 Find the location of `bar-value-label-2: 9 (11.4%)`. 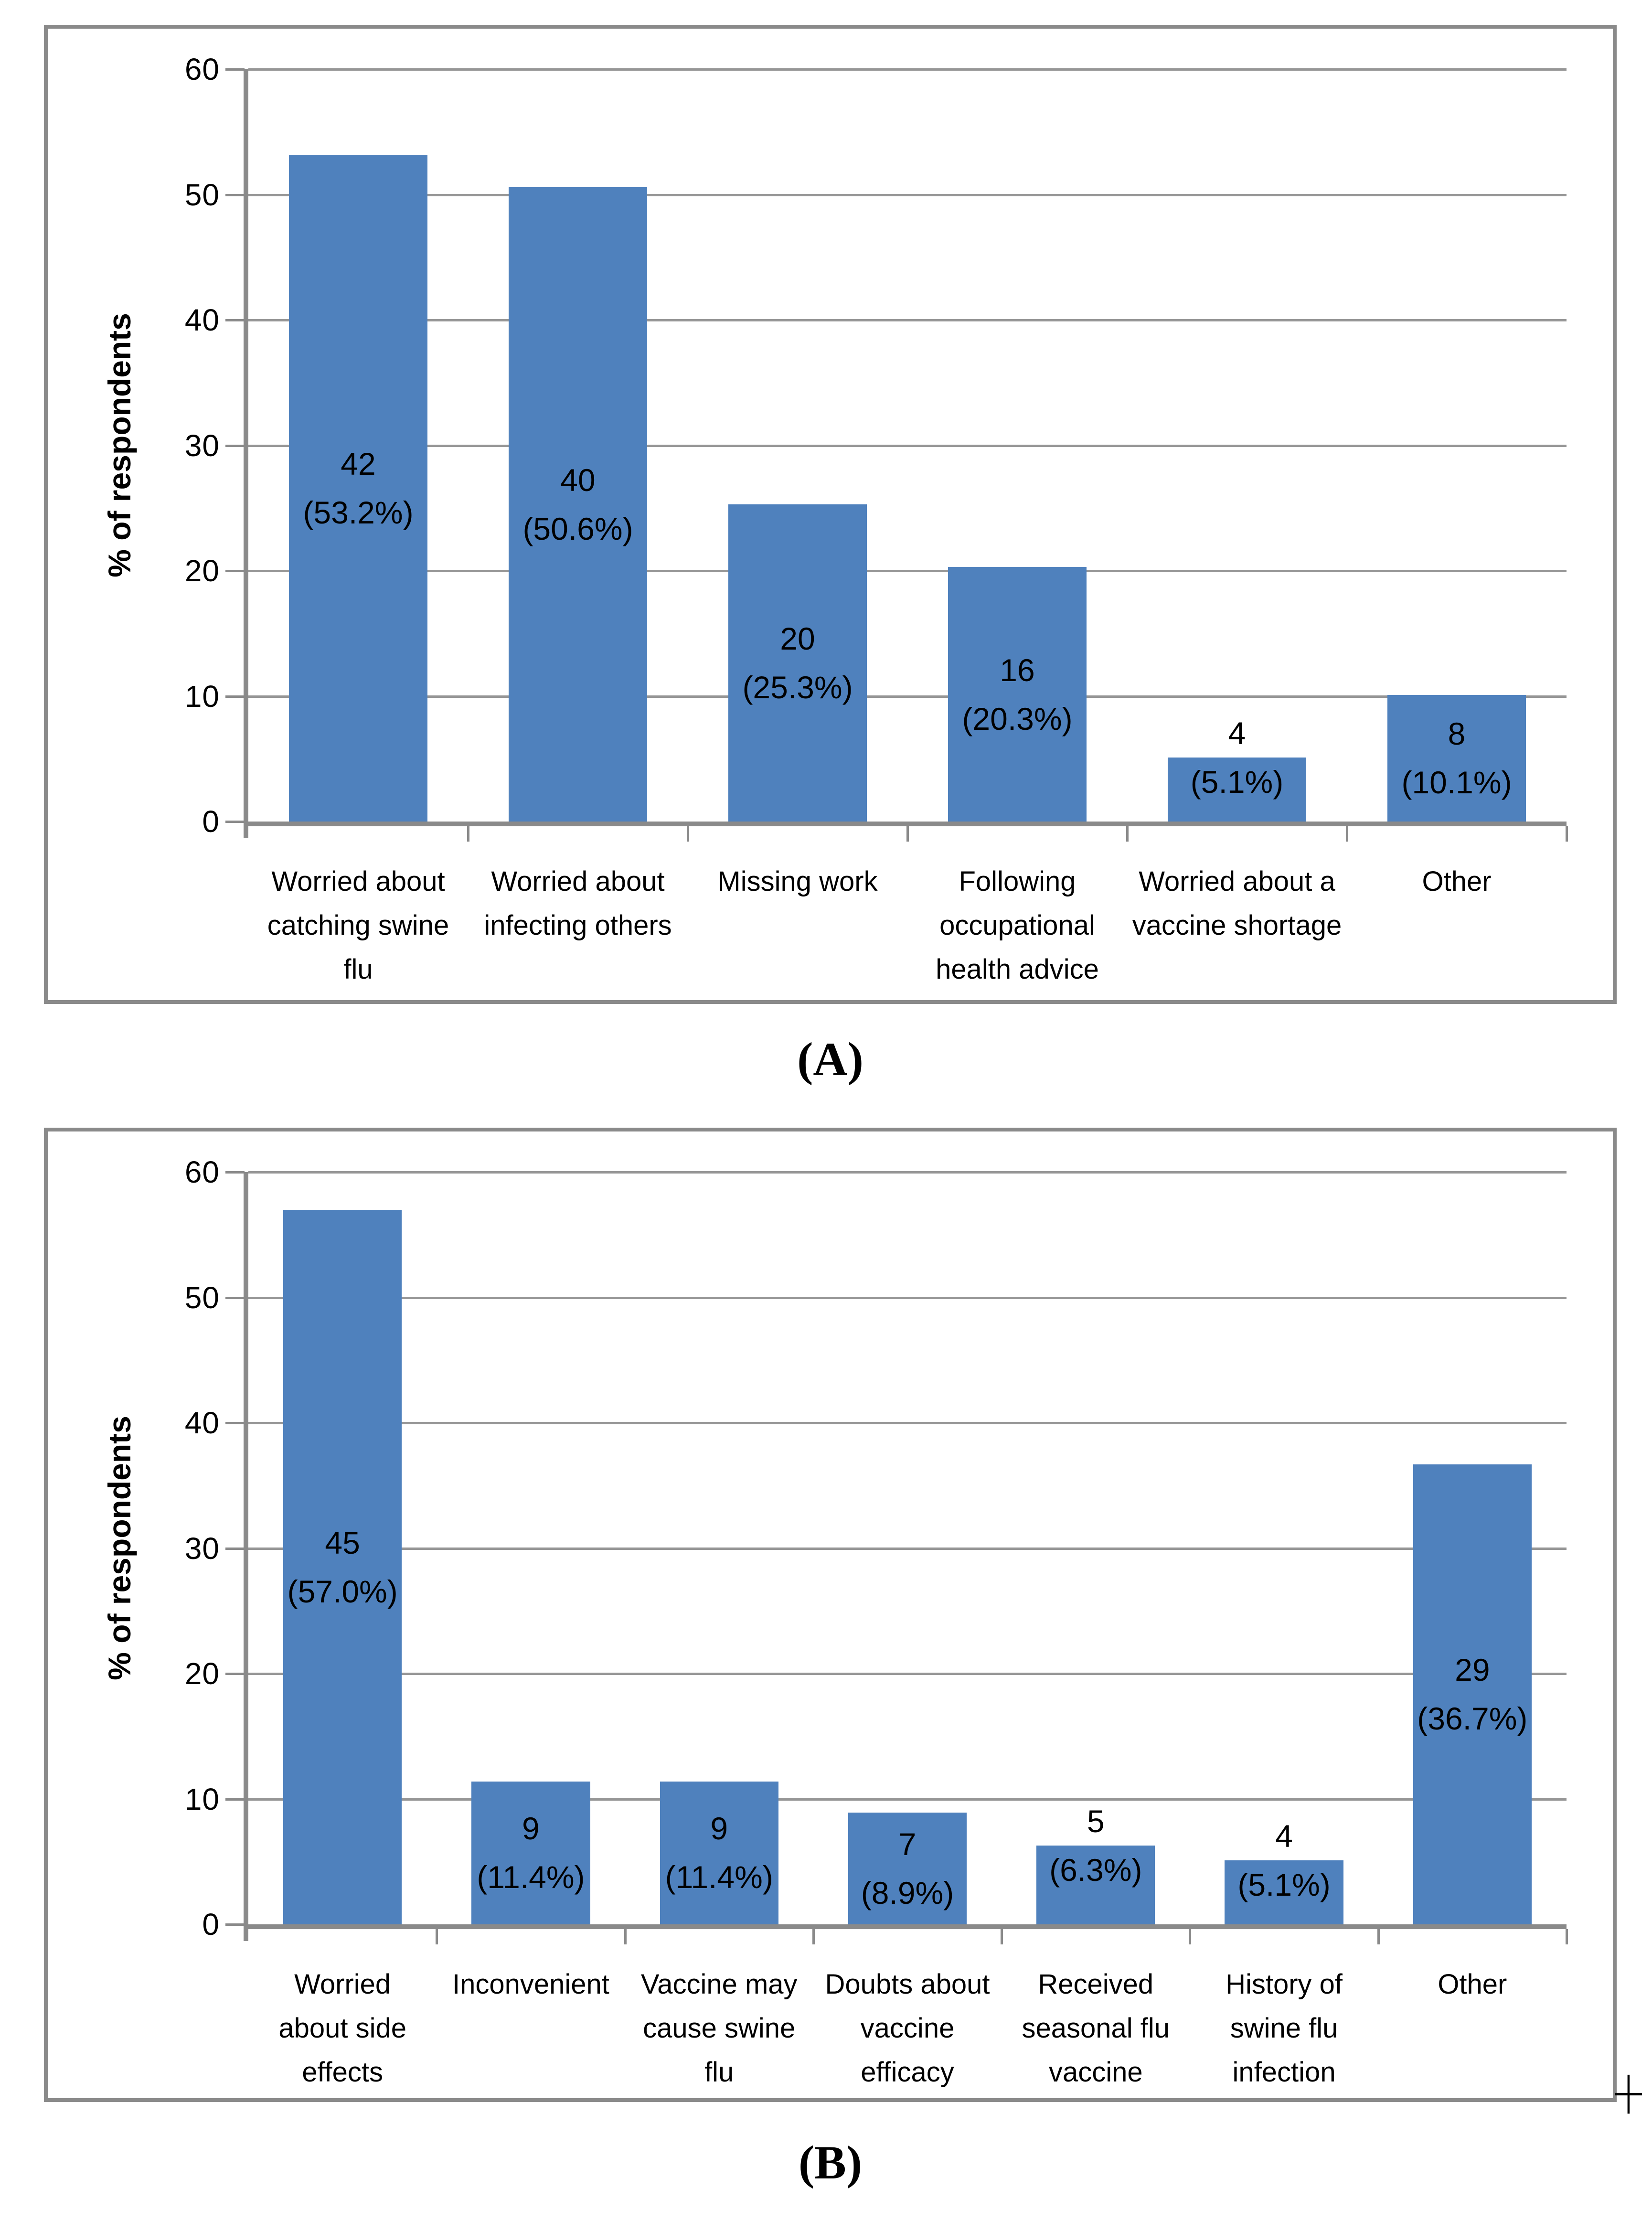

bar-value-label-2: 9 (11.4%) is located at coordinates (531, 1853).